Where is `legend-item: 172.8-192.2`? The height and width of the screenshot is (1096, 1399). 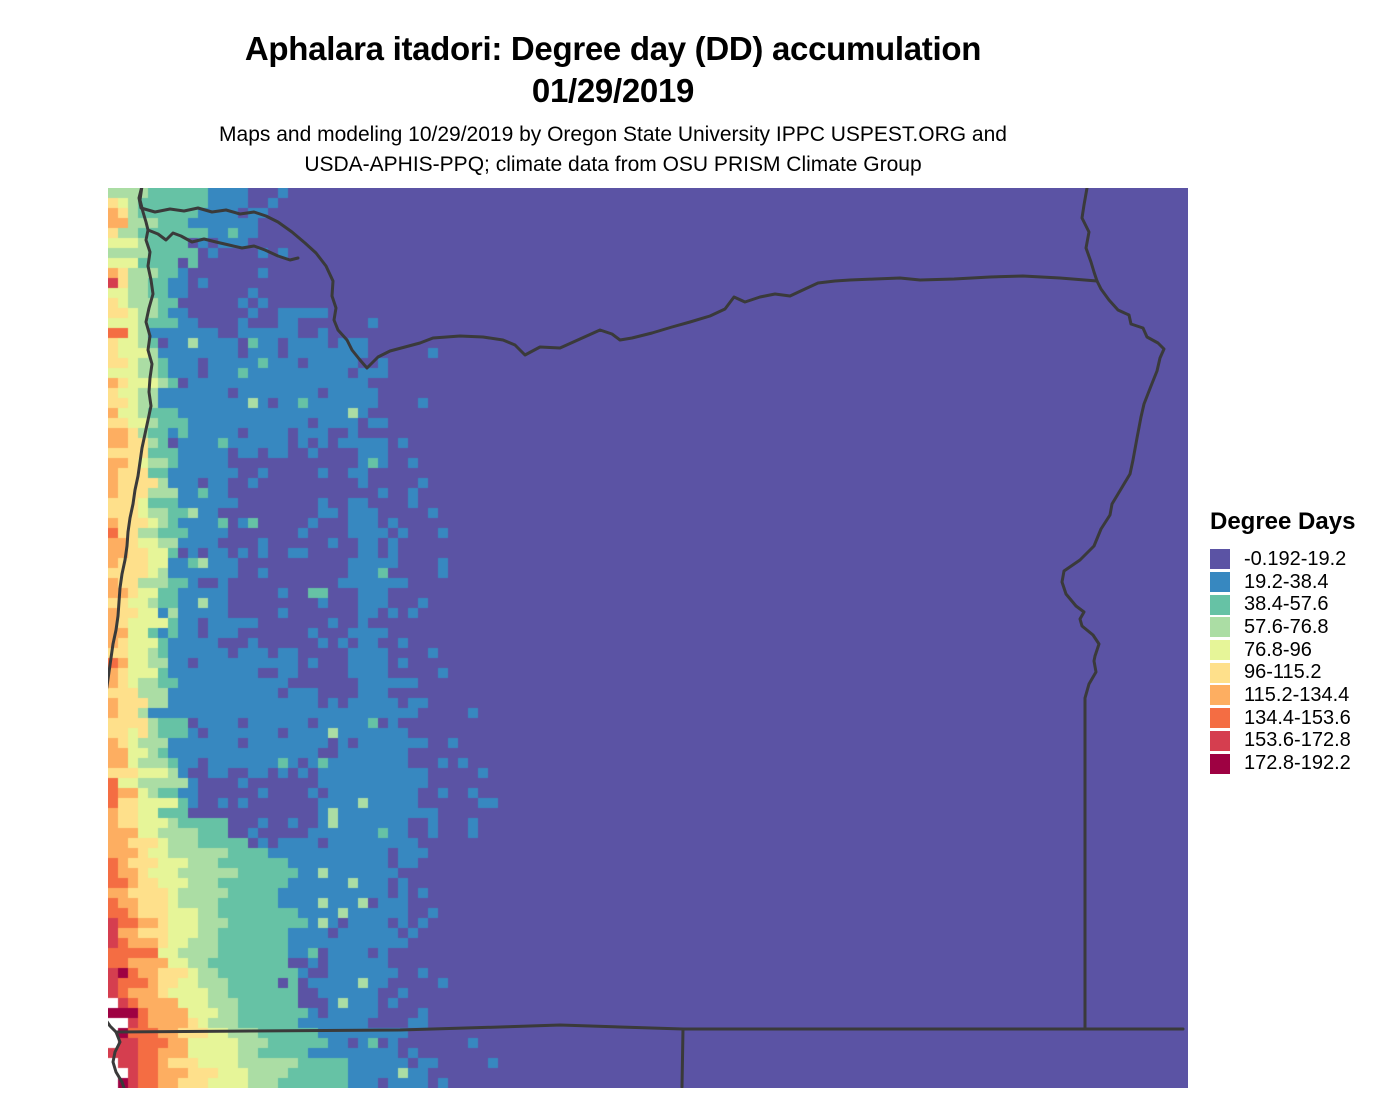
legend-item: 172.8-192.2 is located at coordinates (1300, 763).